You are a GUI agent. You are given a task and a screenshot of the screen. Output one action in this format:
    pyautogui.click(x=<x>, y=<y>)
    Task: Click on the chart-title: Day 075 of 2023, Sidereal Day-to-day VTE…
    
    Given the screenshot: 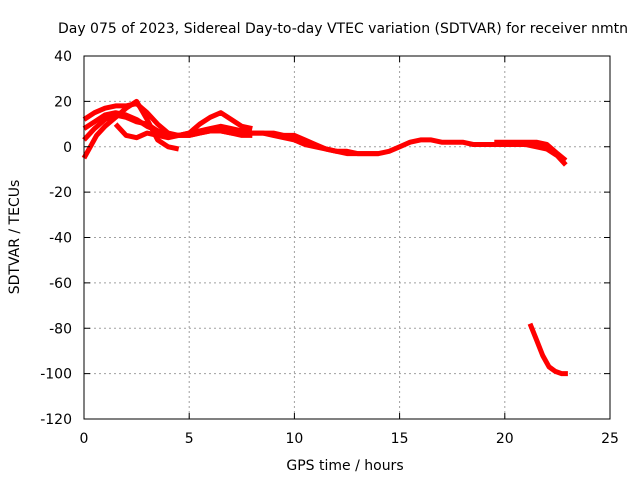 What is the action you would take?
    pyautogui.click(x=343, y=29)
    